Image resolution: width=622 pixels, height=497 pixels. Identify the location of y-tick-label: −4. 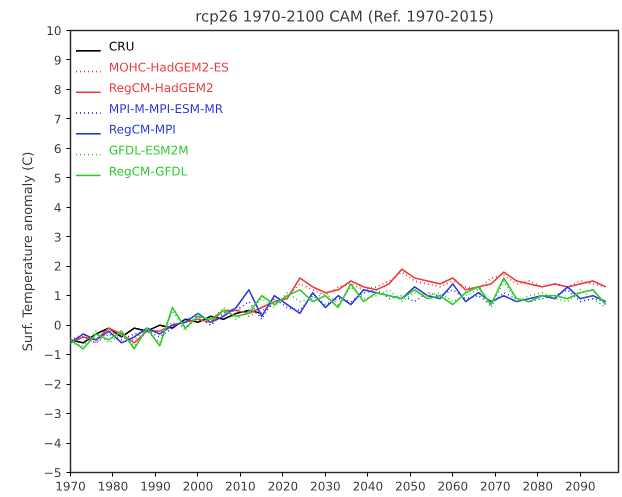
(53, 443).